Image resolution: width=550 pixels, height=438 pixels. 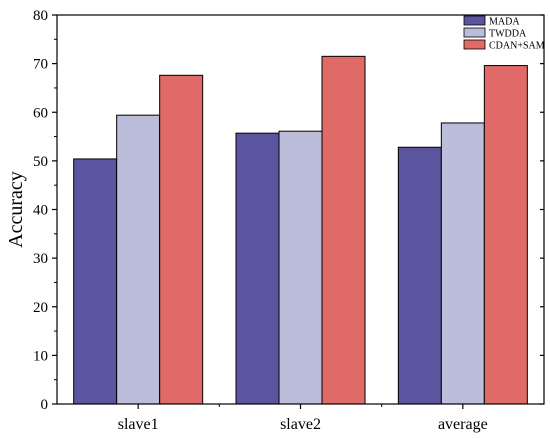 What do you see at coordinates (343, 230) in the screenshot?
I see `bar-cdan-sam-slave2` at bounding box center [343, 230].